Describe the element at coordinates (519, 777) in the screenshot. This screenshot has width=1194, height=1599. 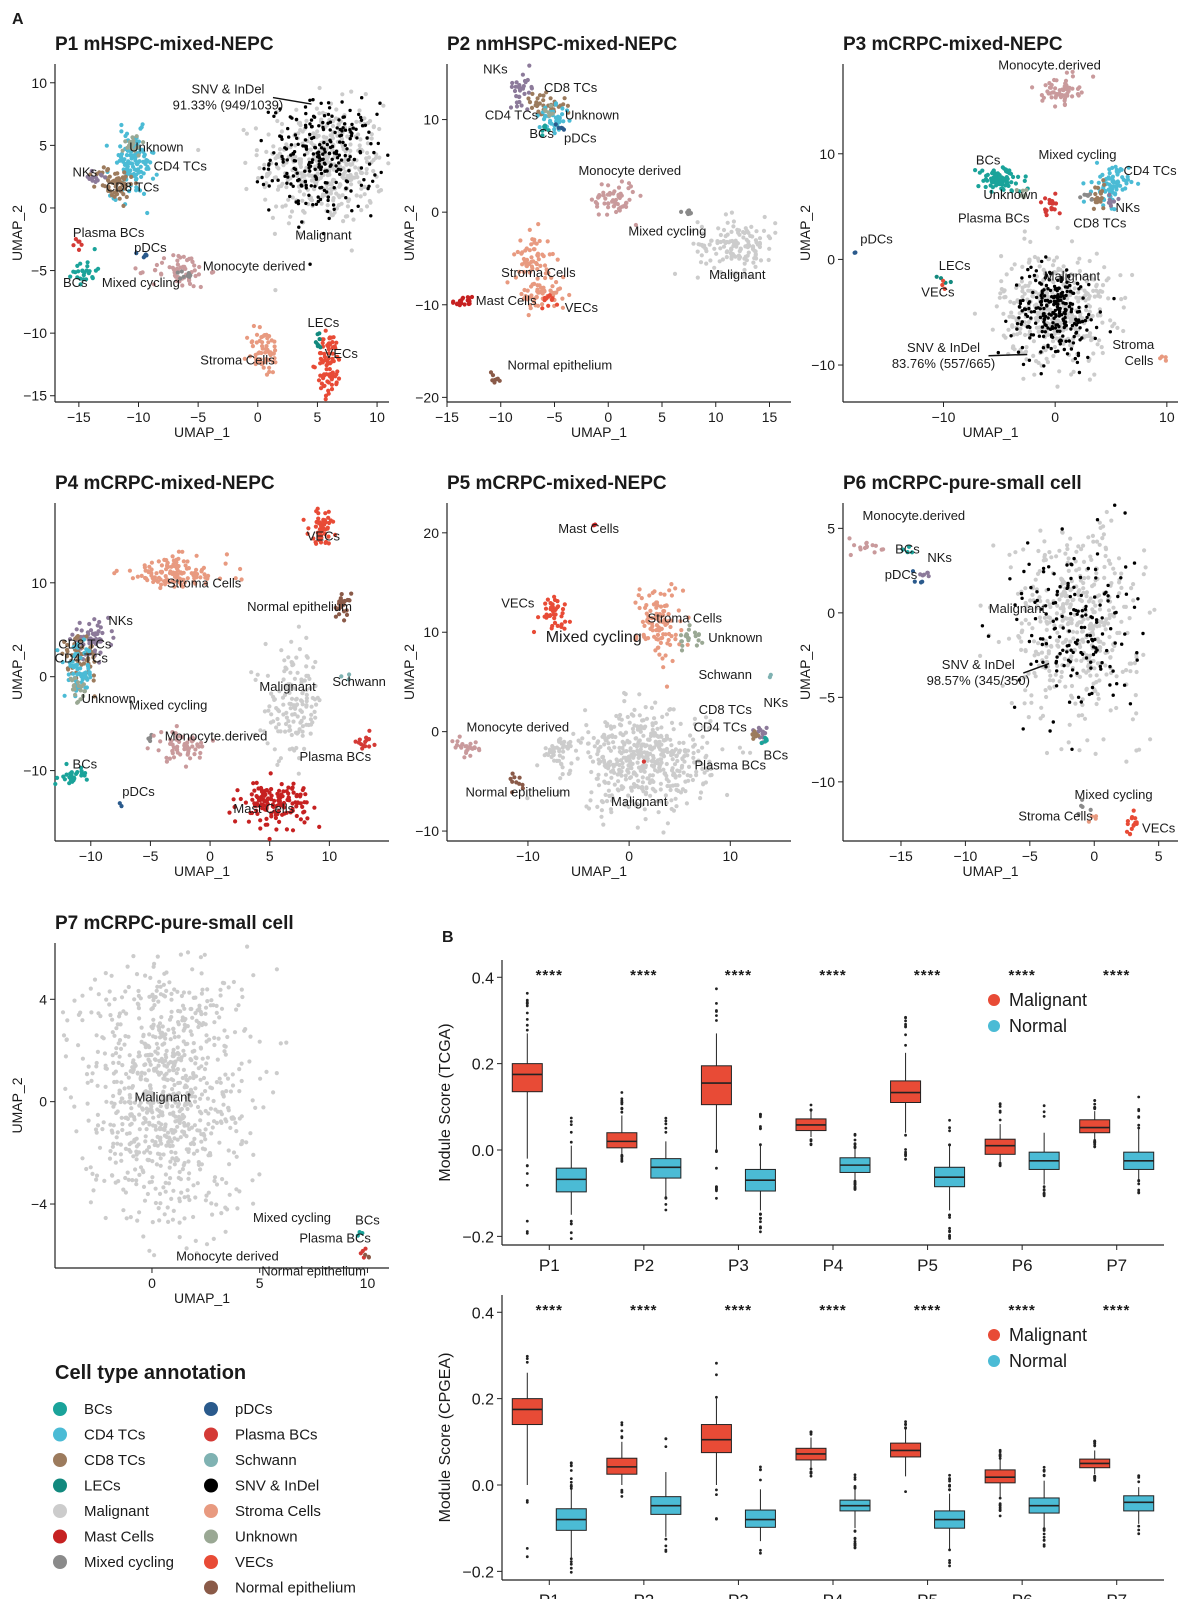
I see `point-normal-epithelium` at that location.